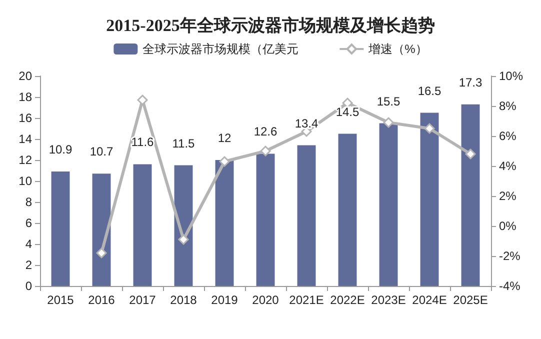  What do you see at coordinates (28, 286) in the screenshot?
I see `y-tick-label: 0` at bounding box center [28, 286].